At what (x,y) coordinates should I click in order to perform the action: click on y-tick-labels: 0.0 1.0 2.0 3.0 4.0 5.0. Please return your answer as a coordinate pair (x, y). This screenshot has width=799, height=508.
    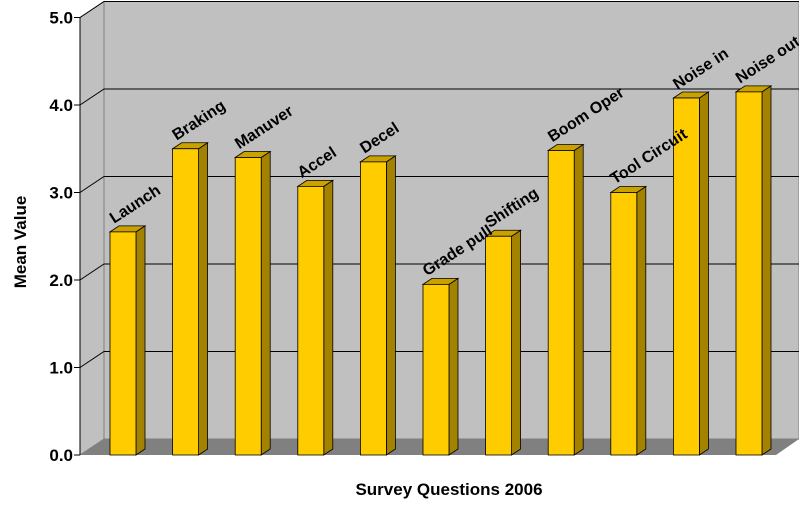
    Looking at the image, I should click on (64, 237).